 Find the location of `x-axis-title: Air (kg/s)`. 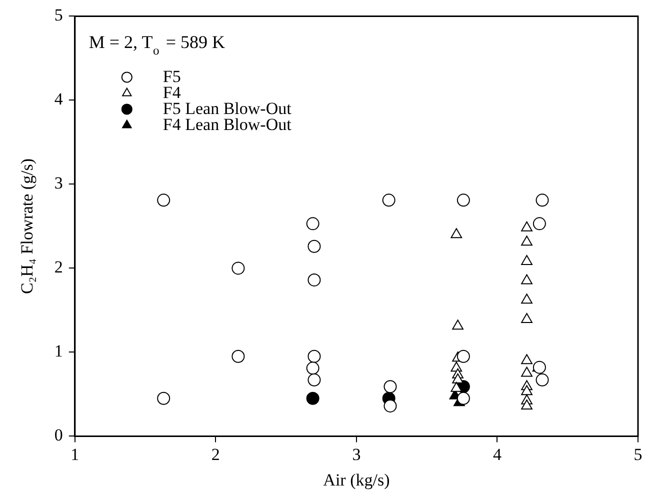

x-axis-title: Air (kg/s) is located at coordinates (356, 480).